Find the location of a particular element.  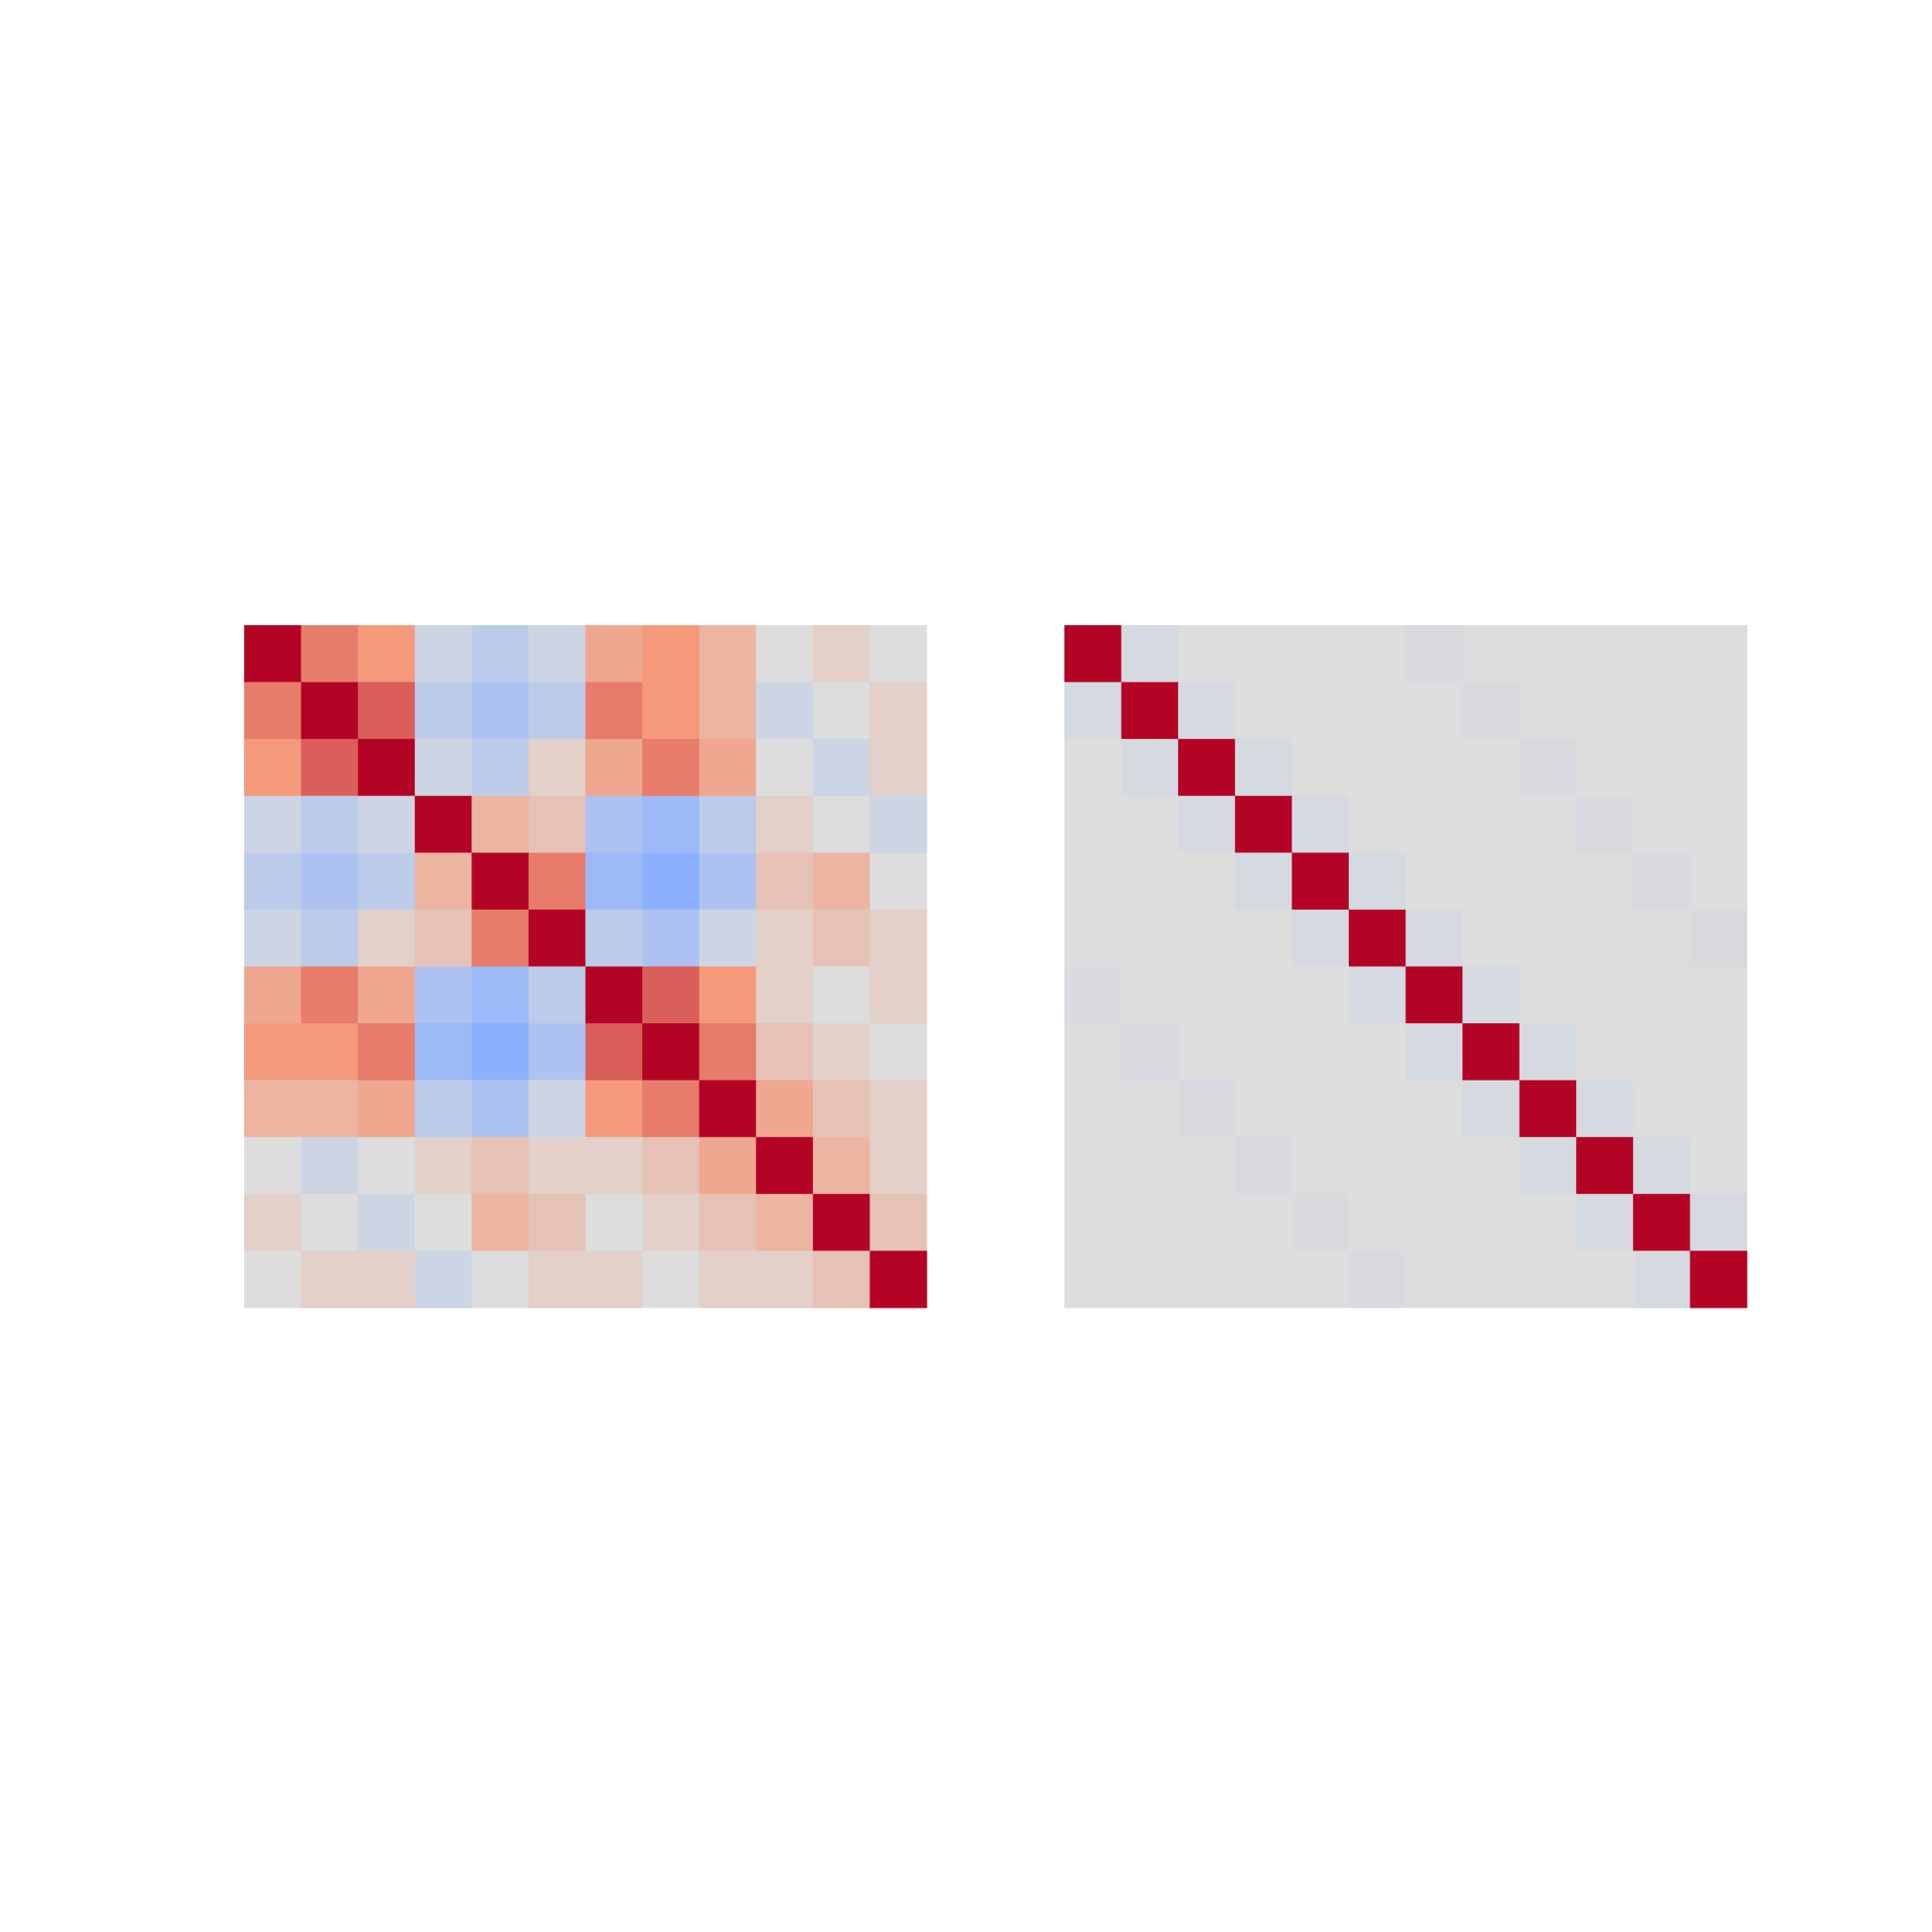

heatmap is located at coordinates (1406, 967).